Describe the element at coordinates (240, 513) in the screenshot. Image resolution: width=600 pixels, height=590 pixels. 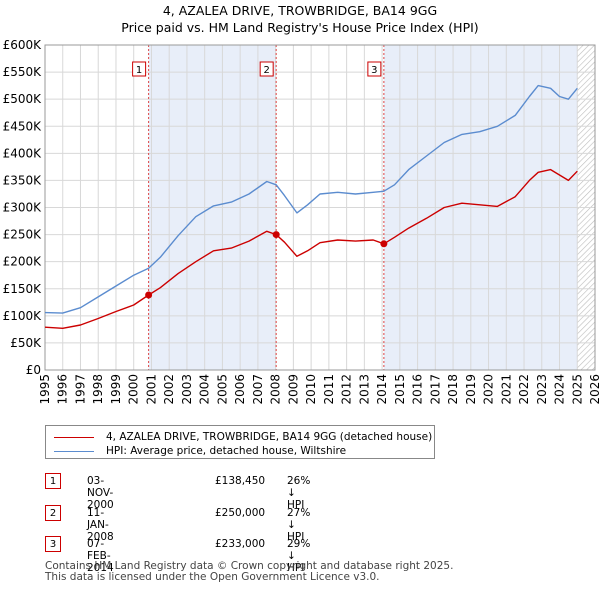
I see `transaction-price: £250,000` at that location.